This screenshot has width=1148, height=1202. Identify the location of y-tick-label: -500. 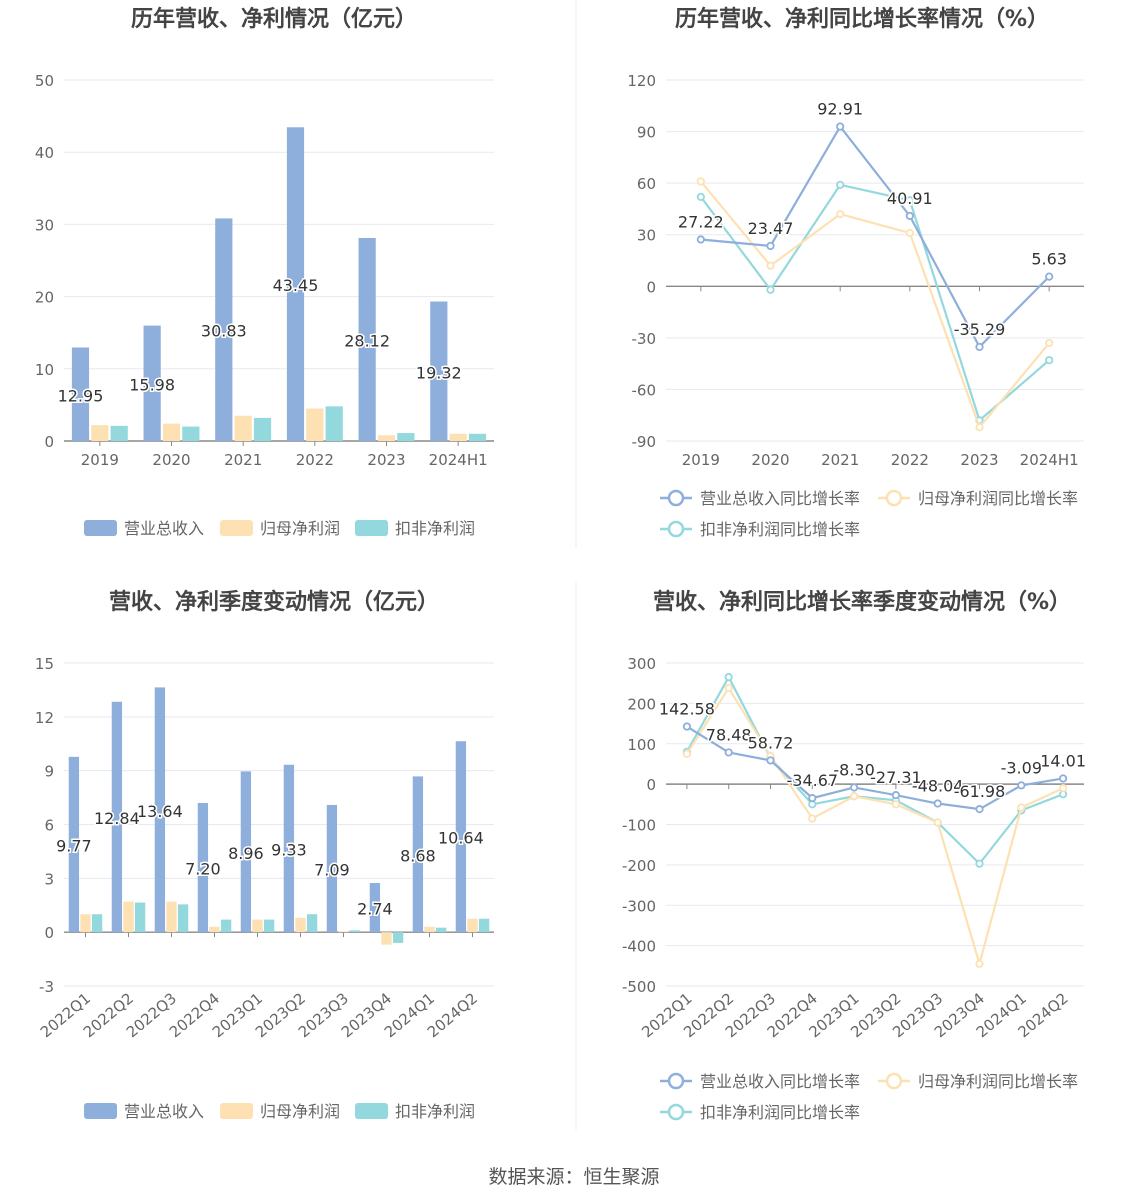
(639, 987).